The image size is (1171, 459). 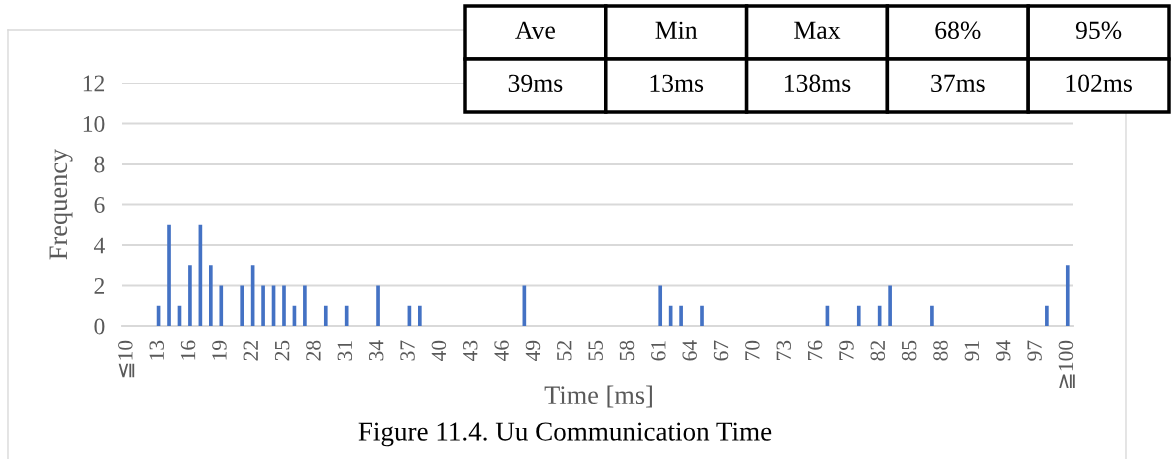 I want to click on x-tick-label: 88, so click(x=940, y=350).